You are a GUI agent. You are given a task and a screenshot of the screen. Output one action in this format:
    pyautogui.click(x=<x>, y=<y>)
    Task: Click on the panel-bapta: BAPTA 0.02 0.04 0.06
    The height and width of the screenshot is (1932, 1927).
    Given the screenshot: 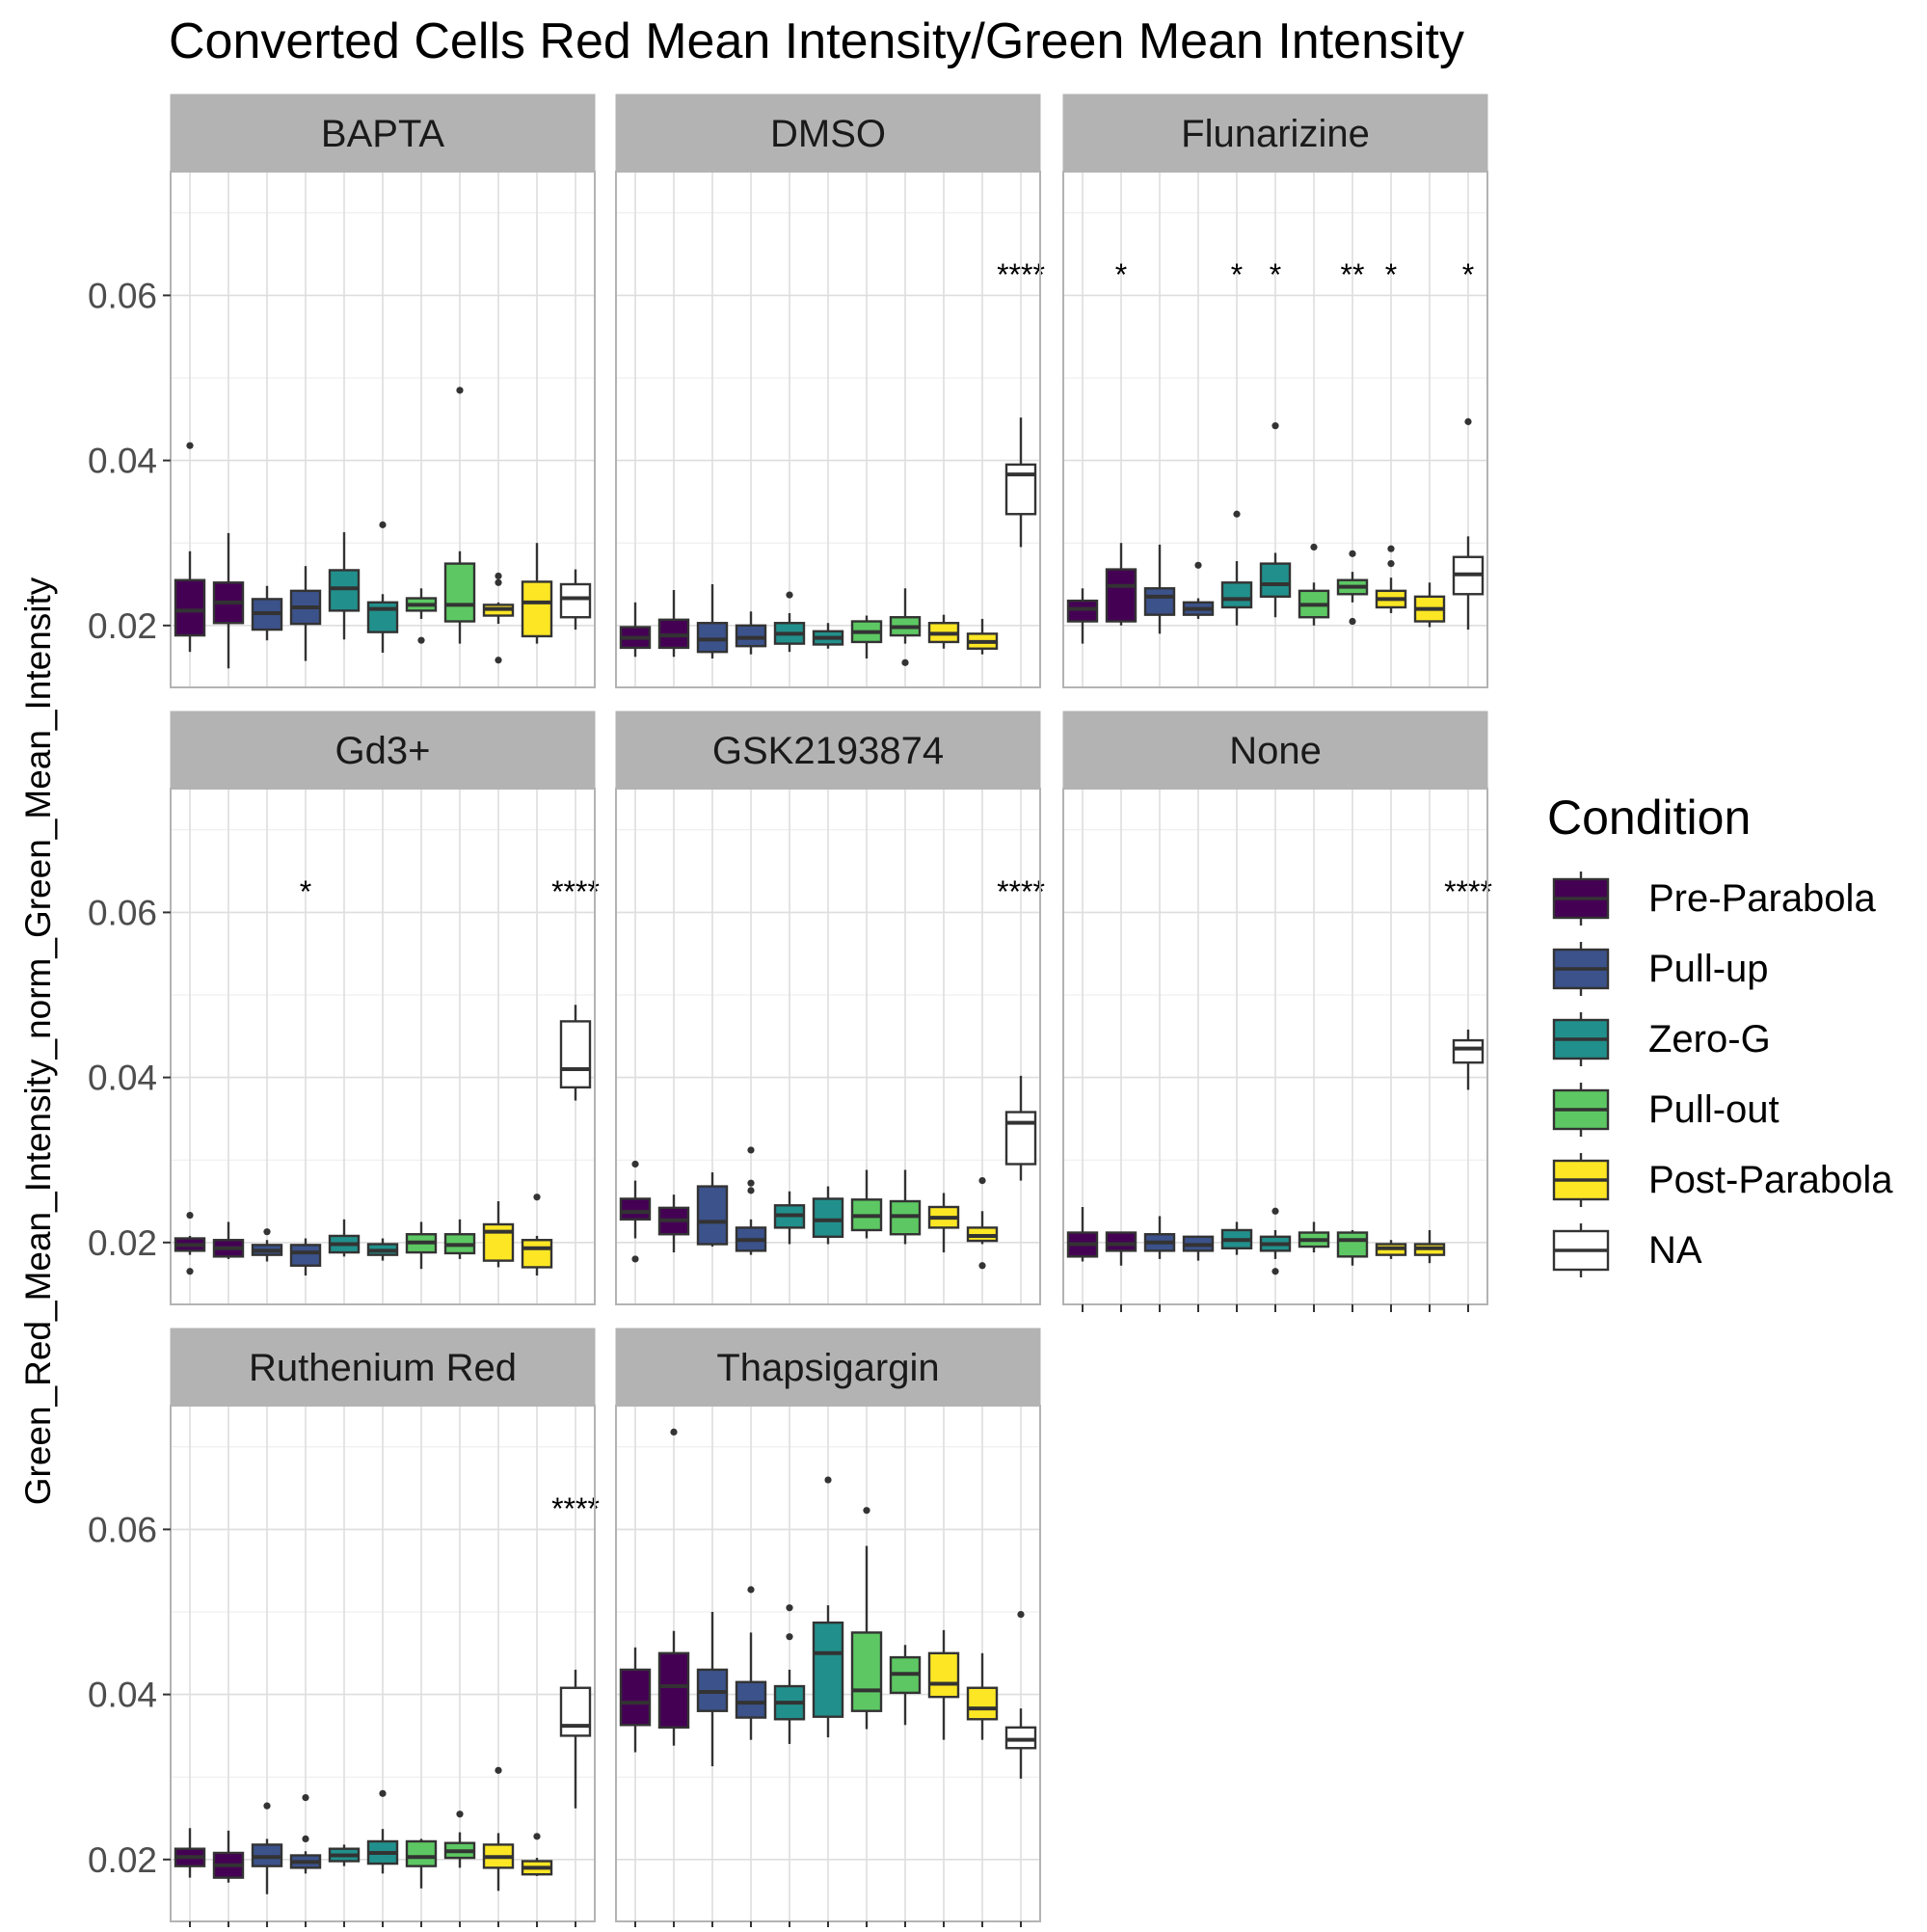 What is the action you would take?
    pyautogui.click(x=342, y=391)
    